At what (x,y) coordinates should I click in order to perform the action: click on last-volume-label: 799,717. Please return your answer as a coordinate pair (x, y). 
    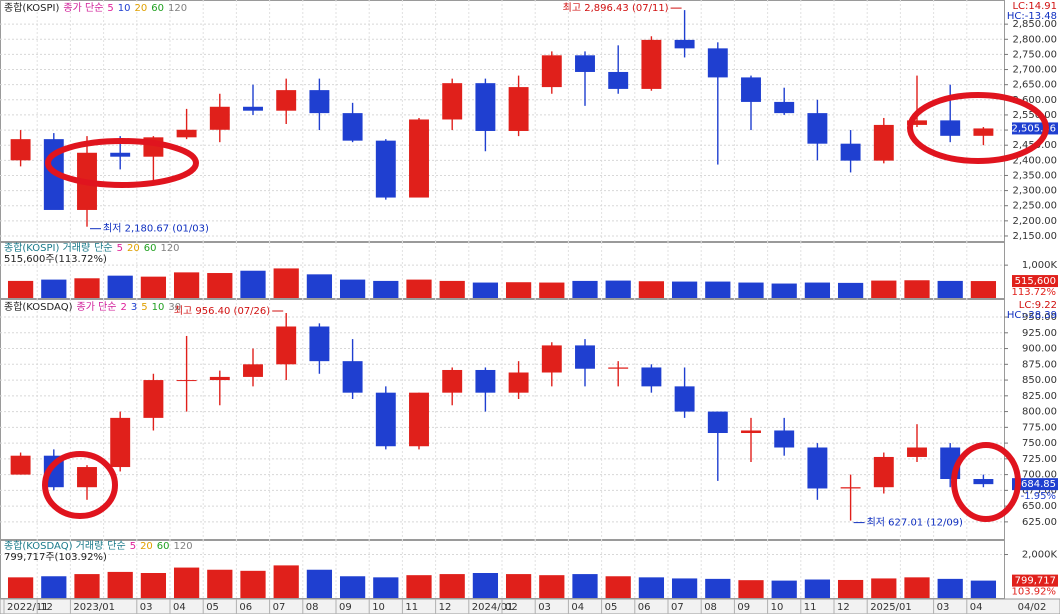
    Looking at the image, I should click on (1035, 581).